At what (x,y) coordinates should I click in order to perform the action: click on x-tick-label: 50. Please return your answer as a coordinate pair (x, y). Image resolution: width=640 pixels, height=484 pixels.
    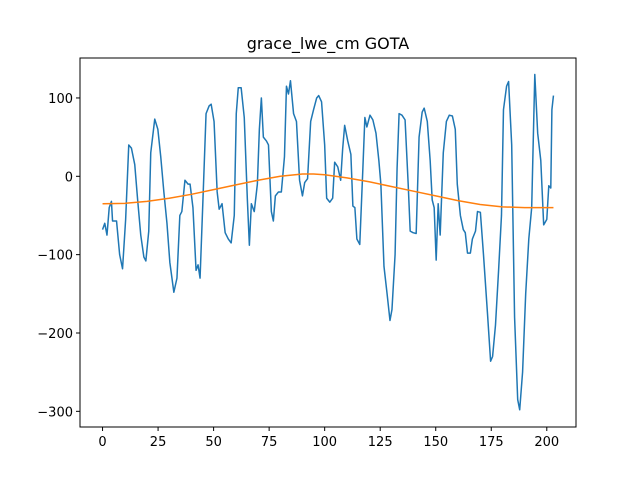
    Looking at the image, I should click on (213, 442).